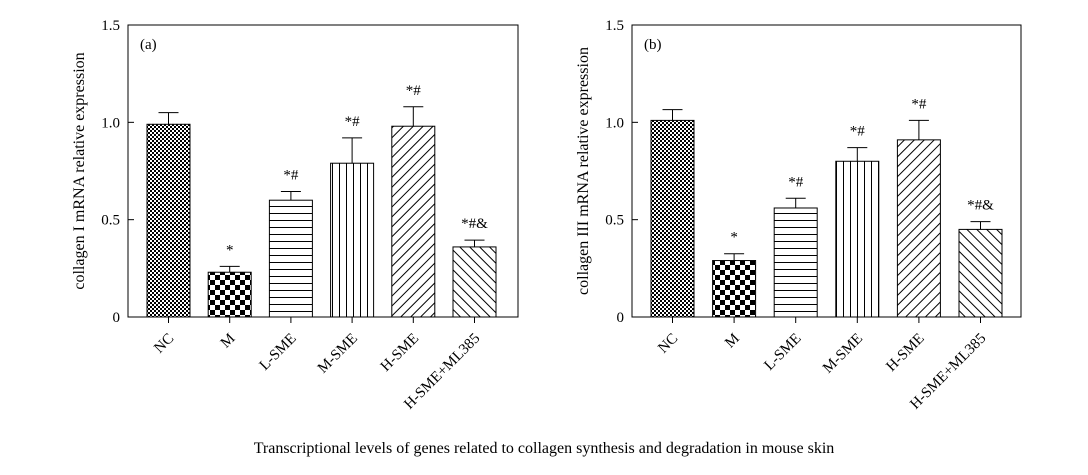 This screenshot has height=475, width=1088. I want to click on panel-label: (b), so click(653, 45).